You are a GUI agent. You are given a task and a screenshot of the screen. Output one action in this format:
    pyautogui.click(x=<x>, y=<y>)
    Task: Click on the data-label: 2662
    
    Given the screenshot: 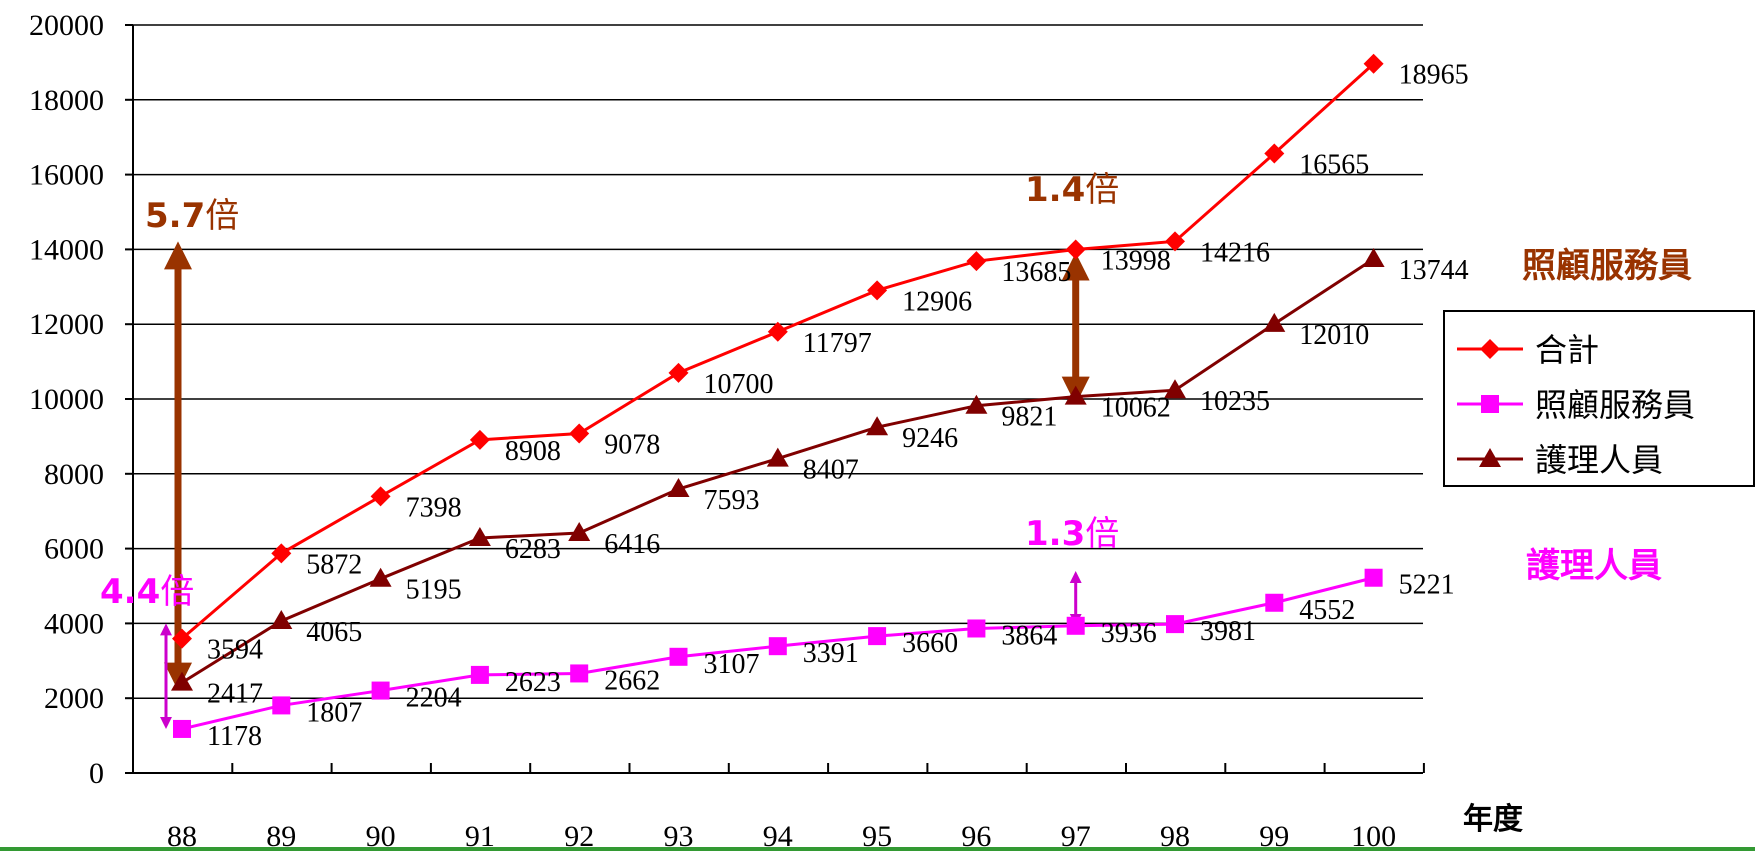 What is the action you would take?
    pyautogui.click(x=632, y=680)
    